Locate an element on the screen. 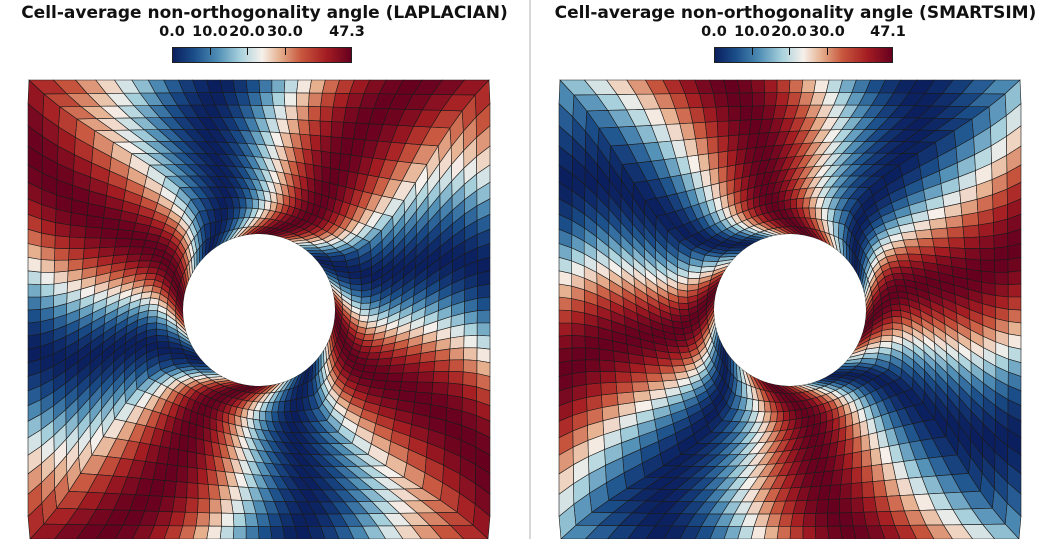 Image resolution: width=1060 pixels, height=539 pixels. panel-divider is located at coordinates (530, 269).